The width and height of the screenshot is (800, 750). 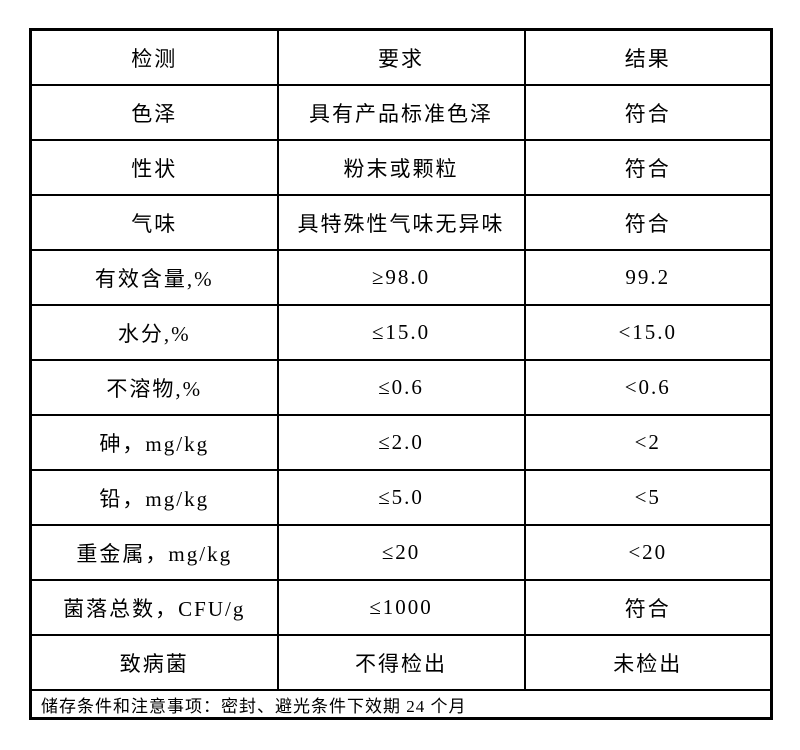 I want to click on cell-item: 色泽, so click(x=154, y=112).